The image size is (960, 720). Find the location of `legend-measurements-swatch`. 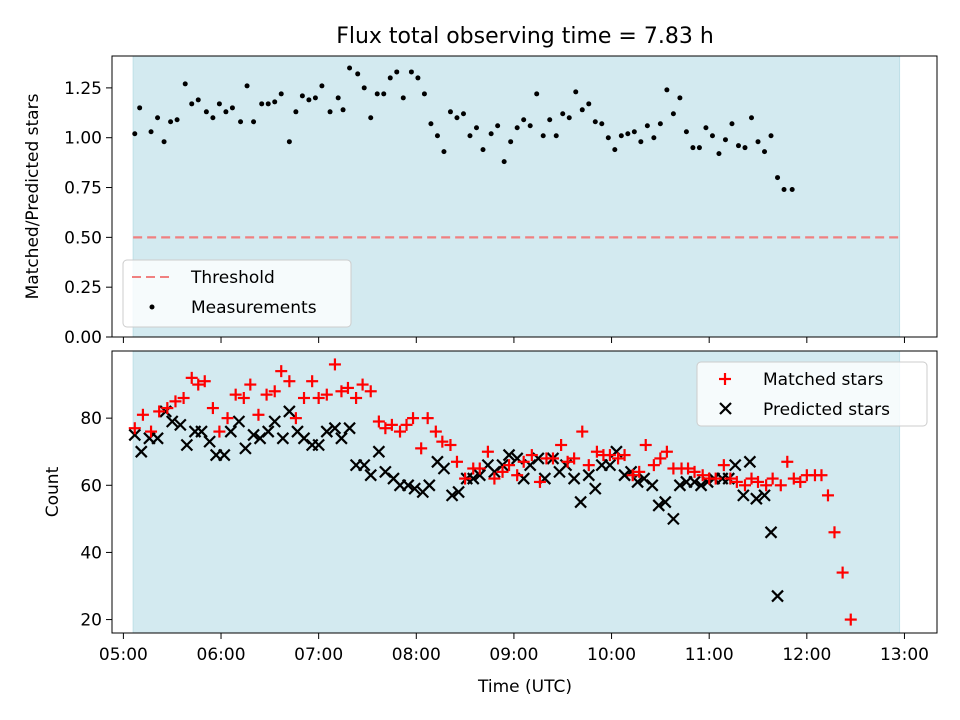

legend-measurements-swatch is located at coordinates (152, 307).